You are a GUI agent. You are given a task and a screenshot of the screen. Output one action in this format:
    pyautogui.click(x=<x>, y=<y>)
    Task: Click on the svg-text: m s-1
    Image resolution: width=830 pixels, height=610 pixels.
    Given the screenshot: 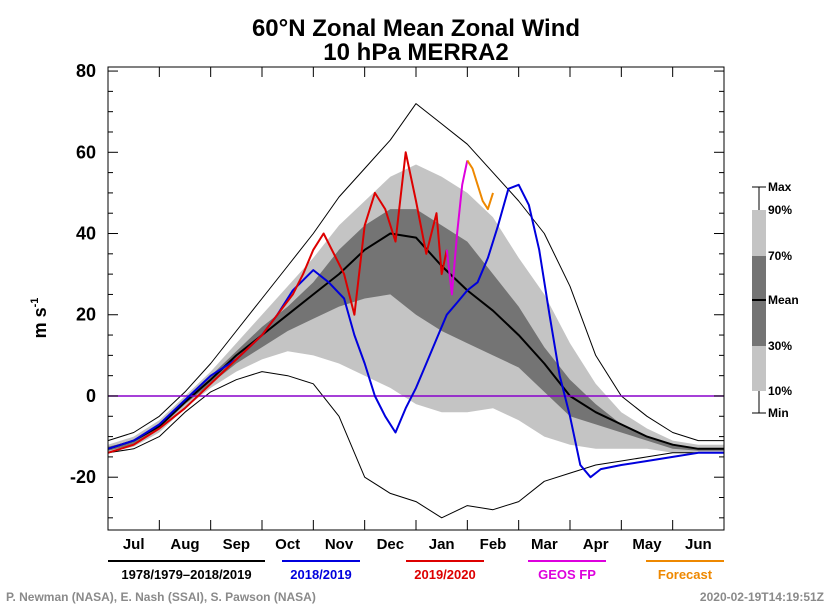 What is the action you would take?
    pyautogui.click(x=39, y=318)
    